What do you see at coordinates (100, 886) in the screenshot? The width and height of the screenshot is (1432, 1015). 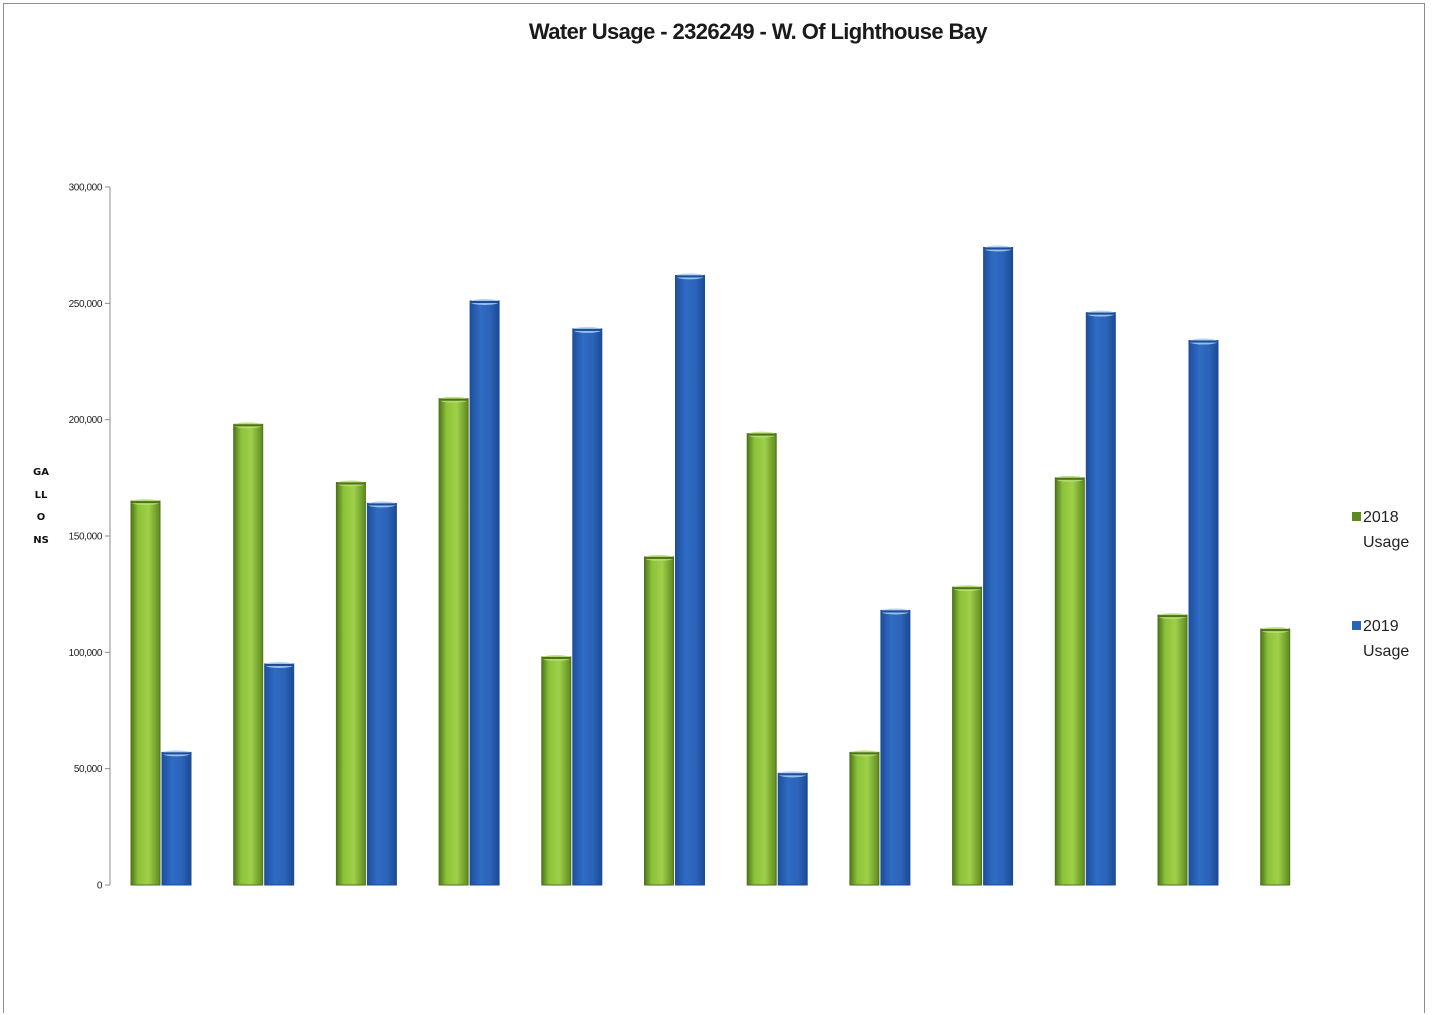 I see `y-tick-label: 0` at bounding box center [100, 886].